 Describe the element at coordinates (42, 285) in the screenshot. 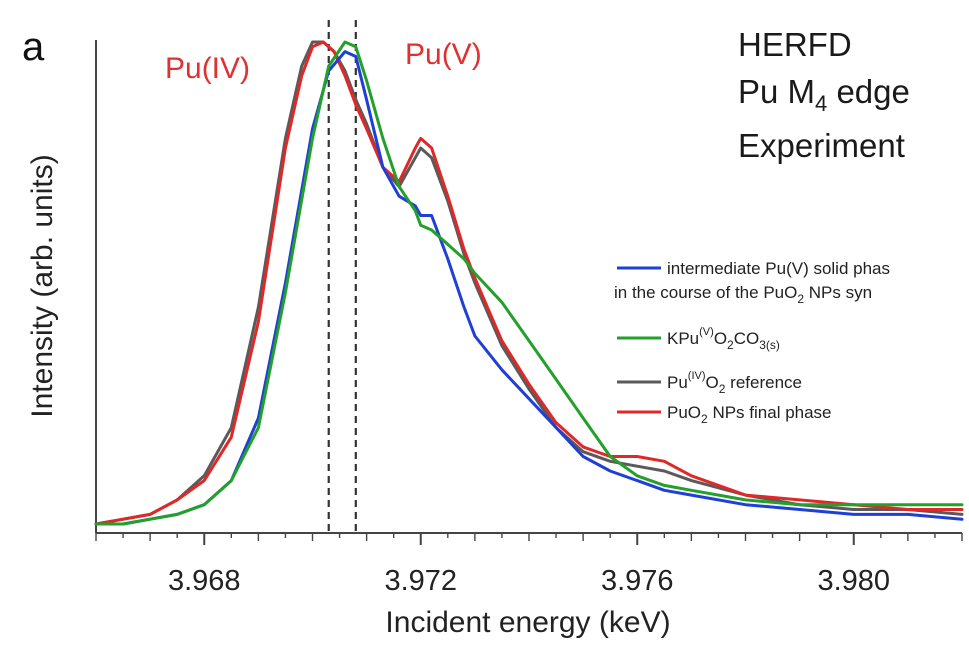

I see `y-axis-label: Intensity (arb. units)` at that location.